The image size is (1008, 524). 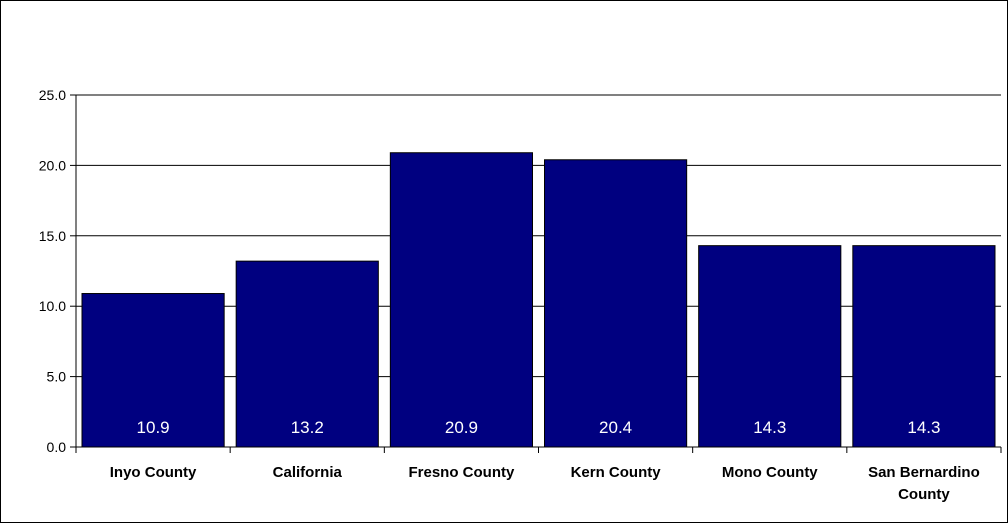 I want to click on x-category-label: Inyo County, so click(x=153, y=472).